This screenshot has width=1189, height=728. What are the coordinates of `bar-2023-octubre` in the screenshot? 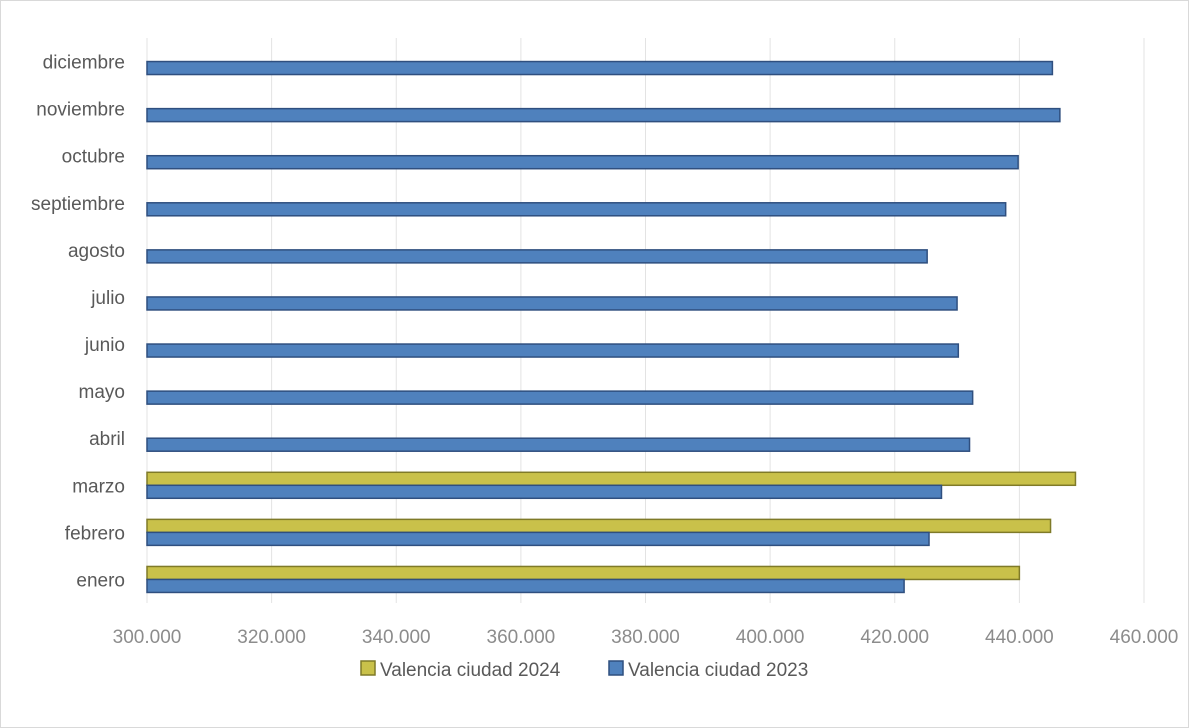 It's located at (582, 162).